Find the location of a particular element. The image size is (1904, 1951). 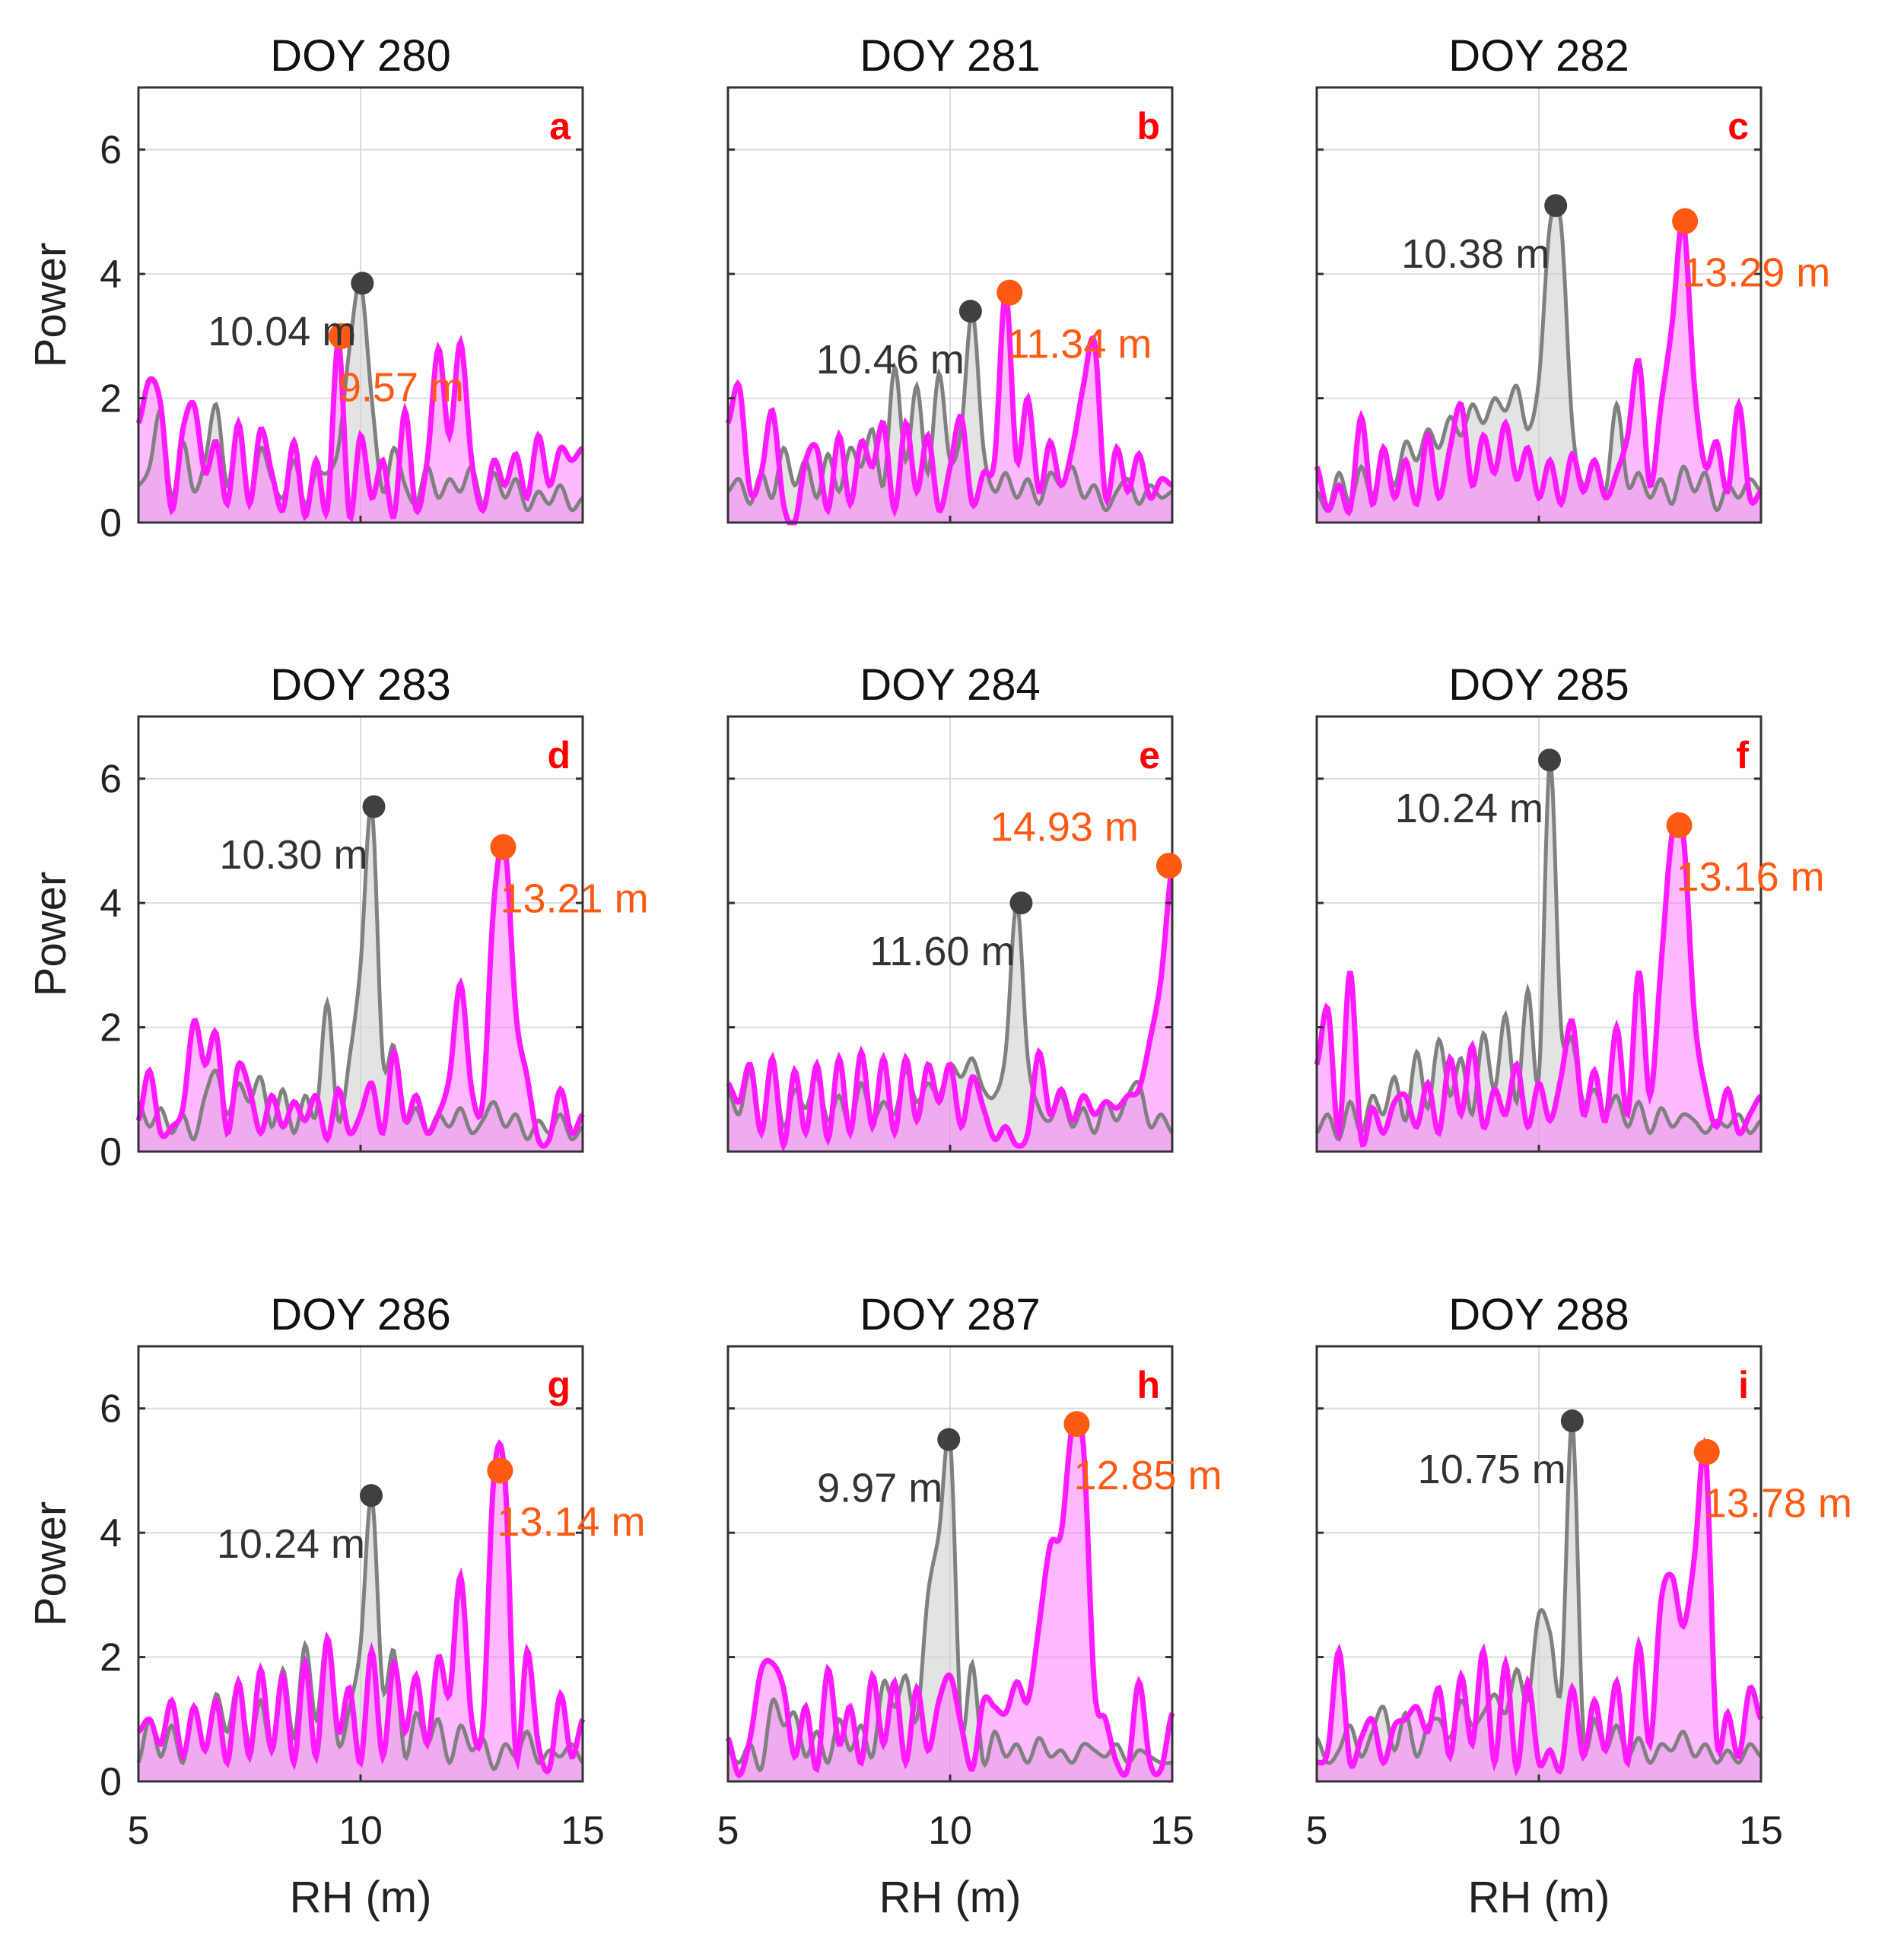

panel-letter: g is located at coordinates (559, 1385).